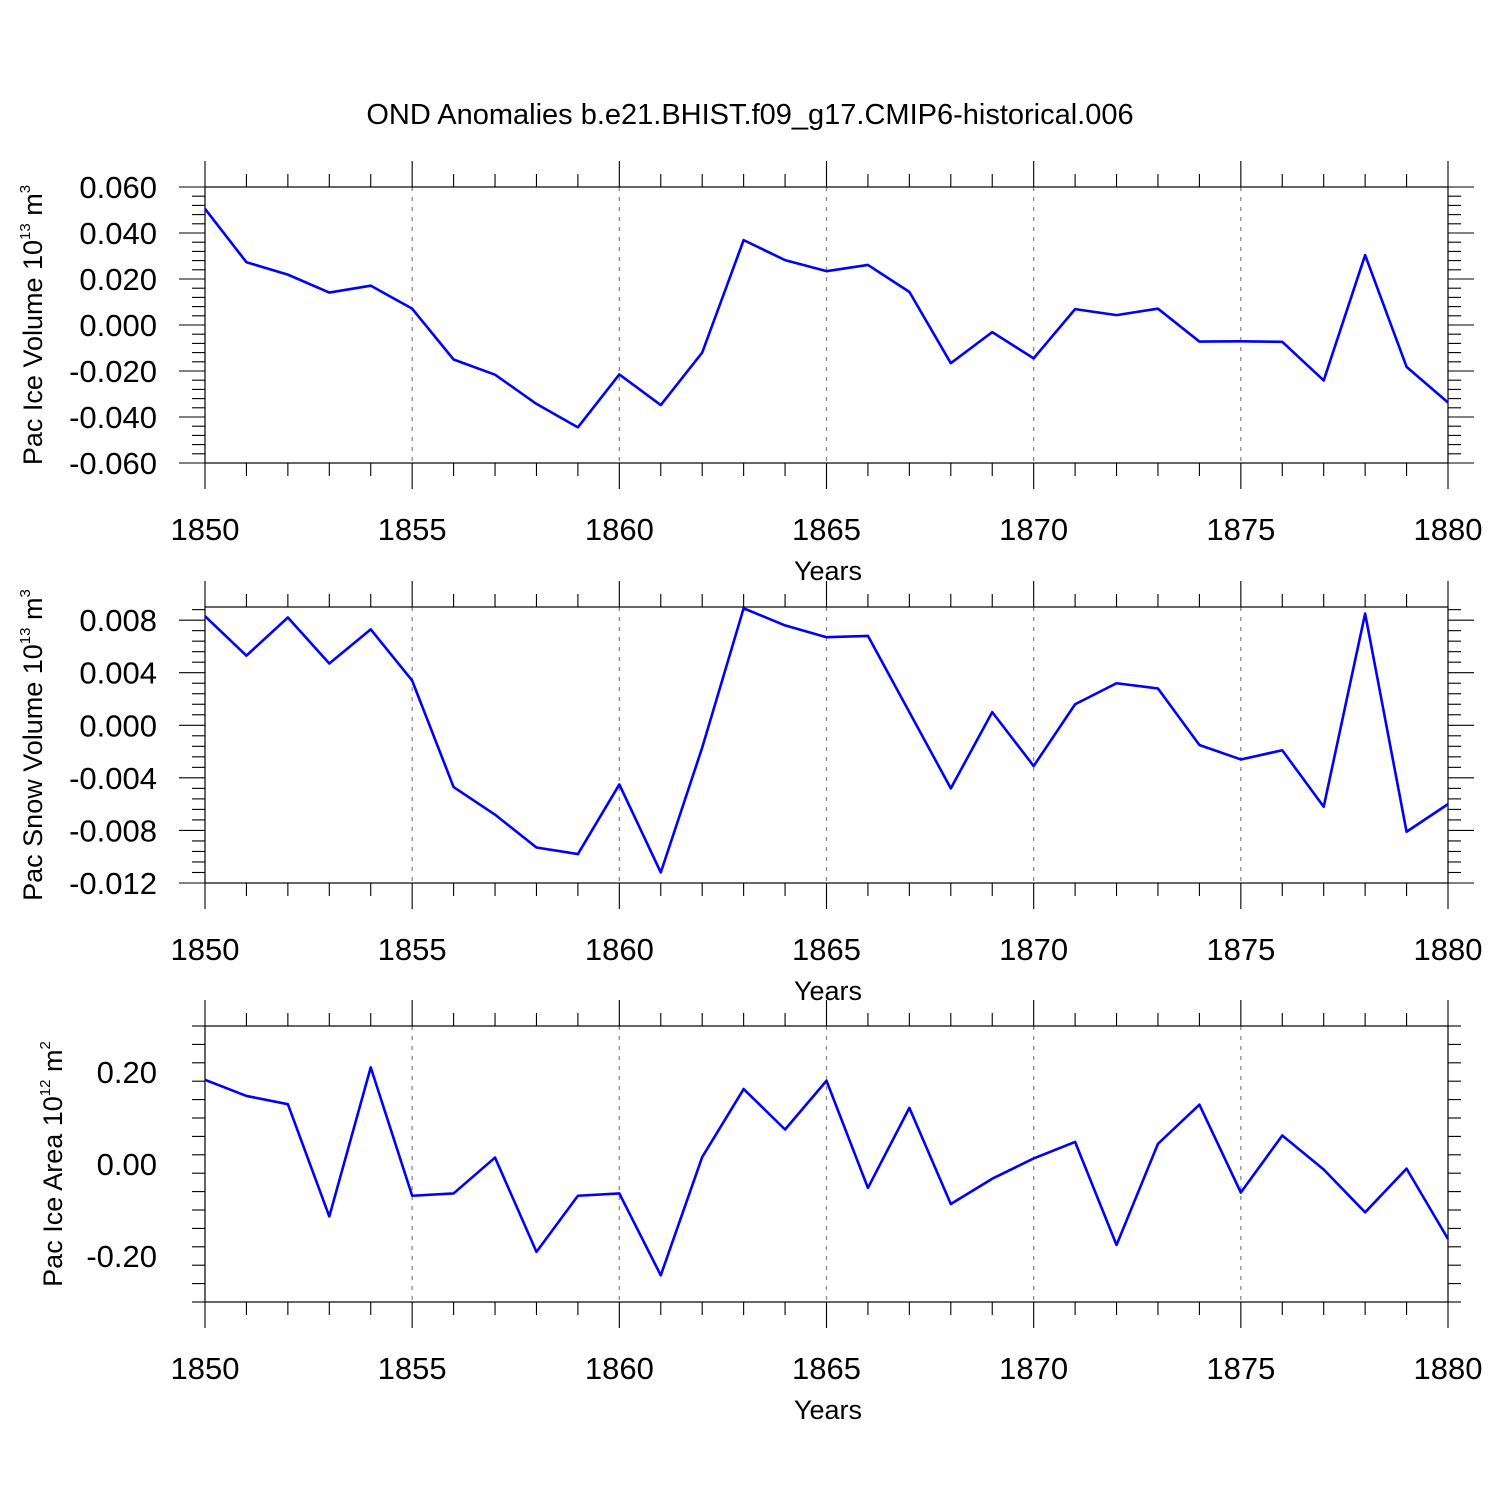  Describe the element at coordinates (113, 417) in the screenshot. I see `y-tick-label: -0.040` at that location.